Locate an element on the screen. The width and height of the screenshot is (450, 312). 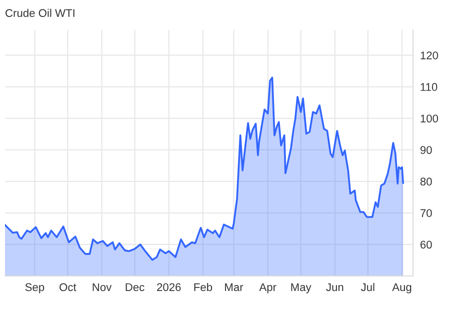
y-tick-label: 80 is located at coordinates (426, 182).